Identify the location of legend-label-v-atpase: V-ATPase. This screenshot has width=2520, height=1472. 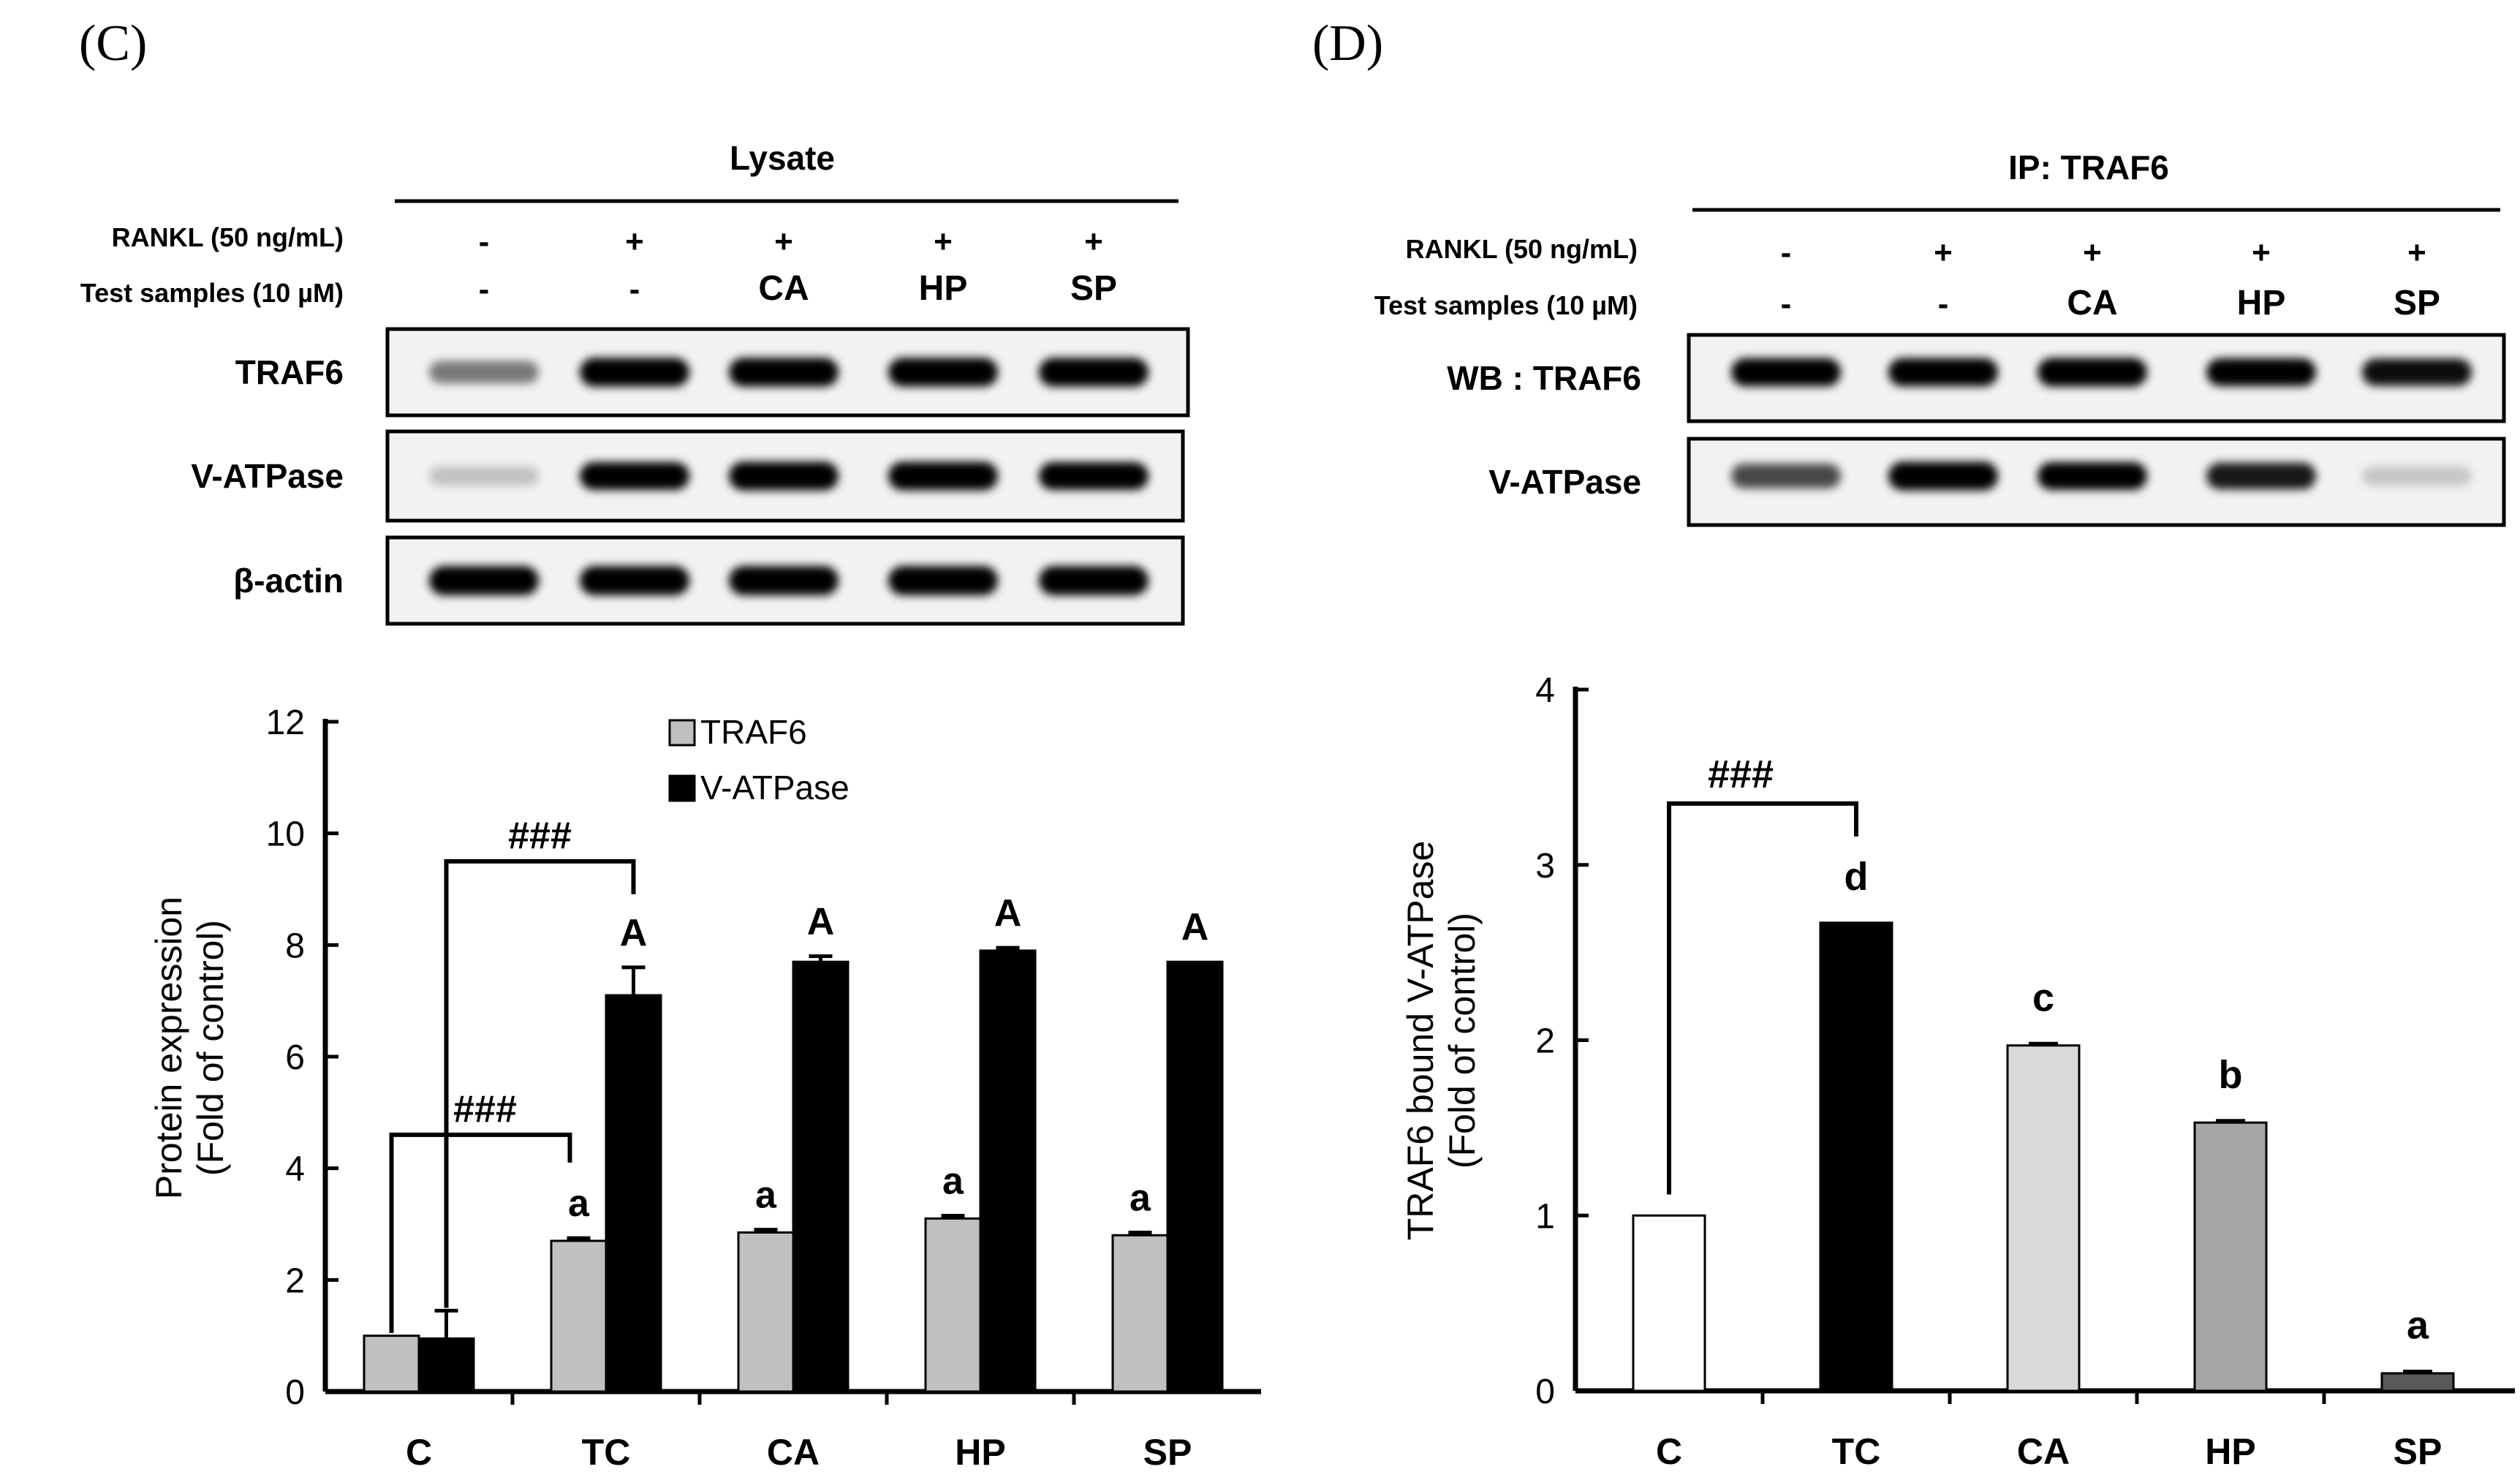
(775, 788).